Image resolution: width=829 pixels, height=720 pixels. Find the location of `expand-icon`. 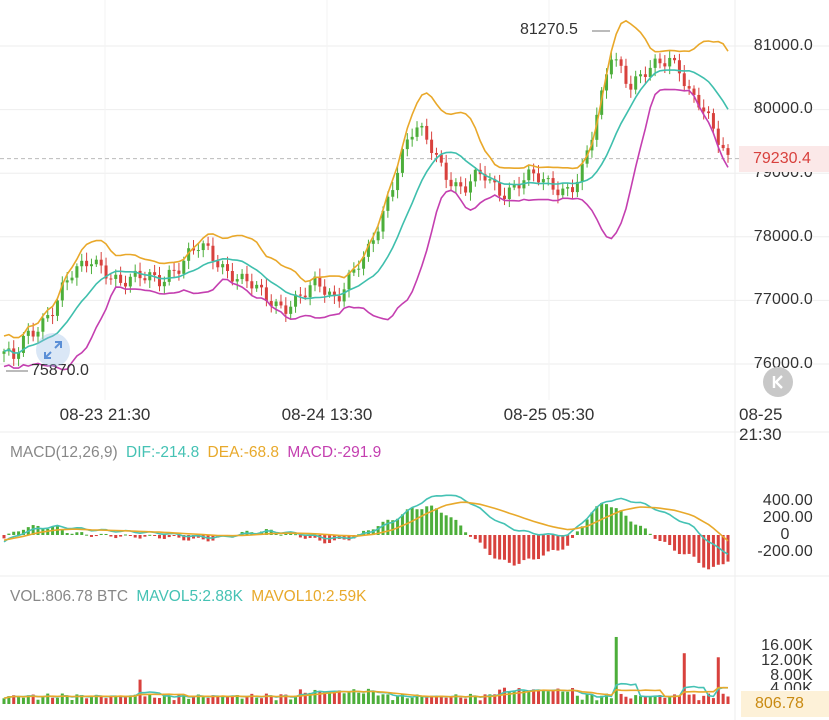

expand-icon is located at coordinates (53, 350).